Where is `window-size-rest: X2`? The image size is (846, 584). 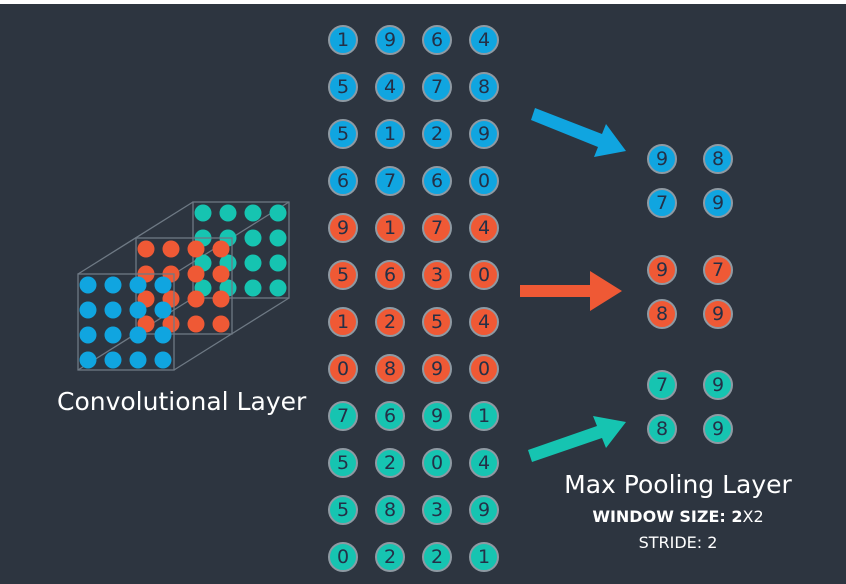
window-size-rest: X2 is located at coordinates (753, 516).